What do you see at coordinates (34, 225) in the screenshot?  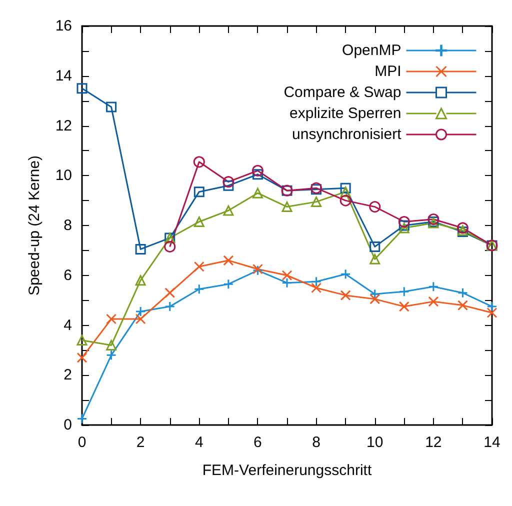 I see `y-axis-title: Speed-up (24 Kerne)` at bounding box center [34, 225].